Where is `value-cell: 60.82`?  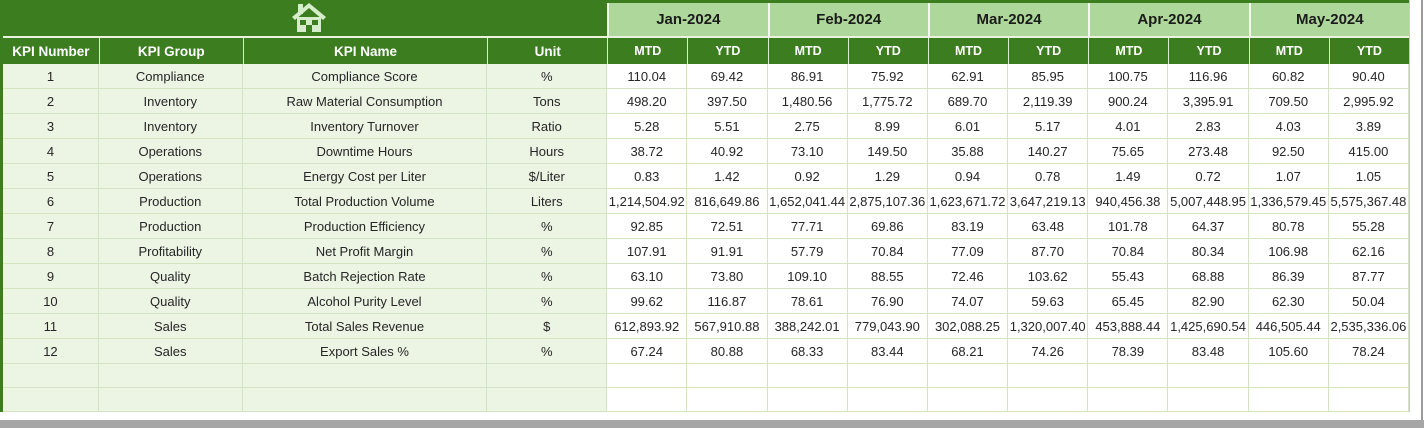
value-cell: 60.82 is located at coordinates (1288, 76).